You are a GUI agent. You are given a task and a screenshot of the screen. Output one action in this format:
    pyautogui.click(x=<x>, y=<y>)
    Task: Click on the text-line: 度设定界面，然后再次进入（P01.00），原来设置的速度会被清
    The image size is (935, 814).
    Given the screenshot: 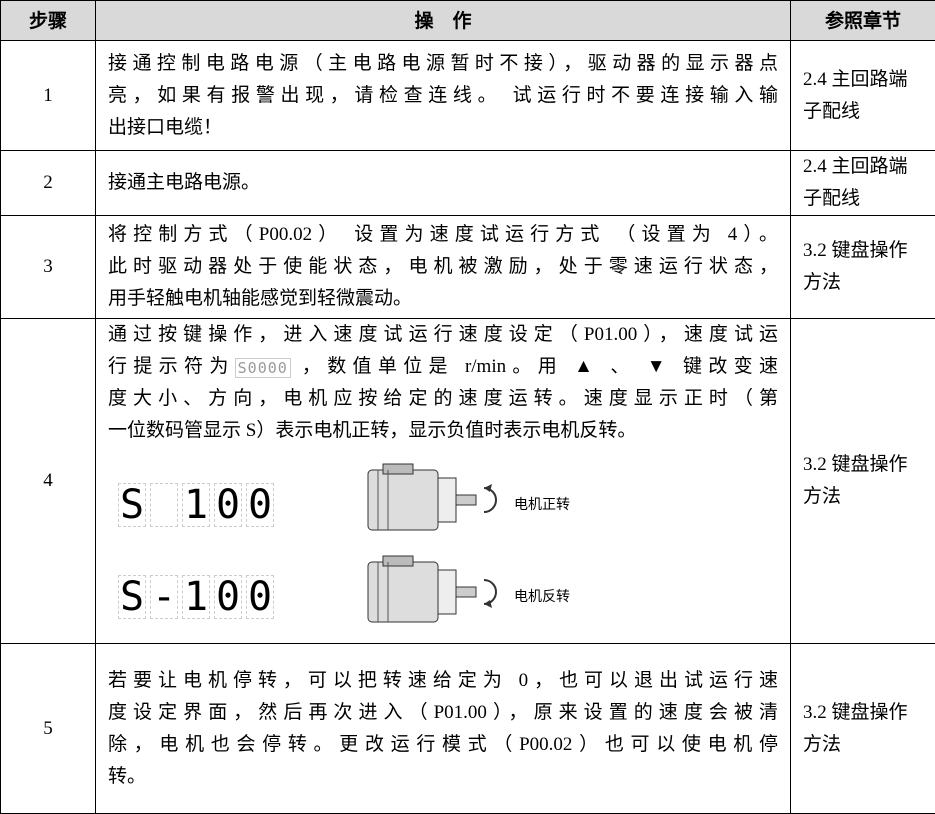 What is the action you would take?
    pyautogui.click(x=443, y=713)
    